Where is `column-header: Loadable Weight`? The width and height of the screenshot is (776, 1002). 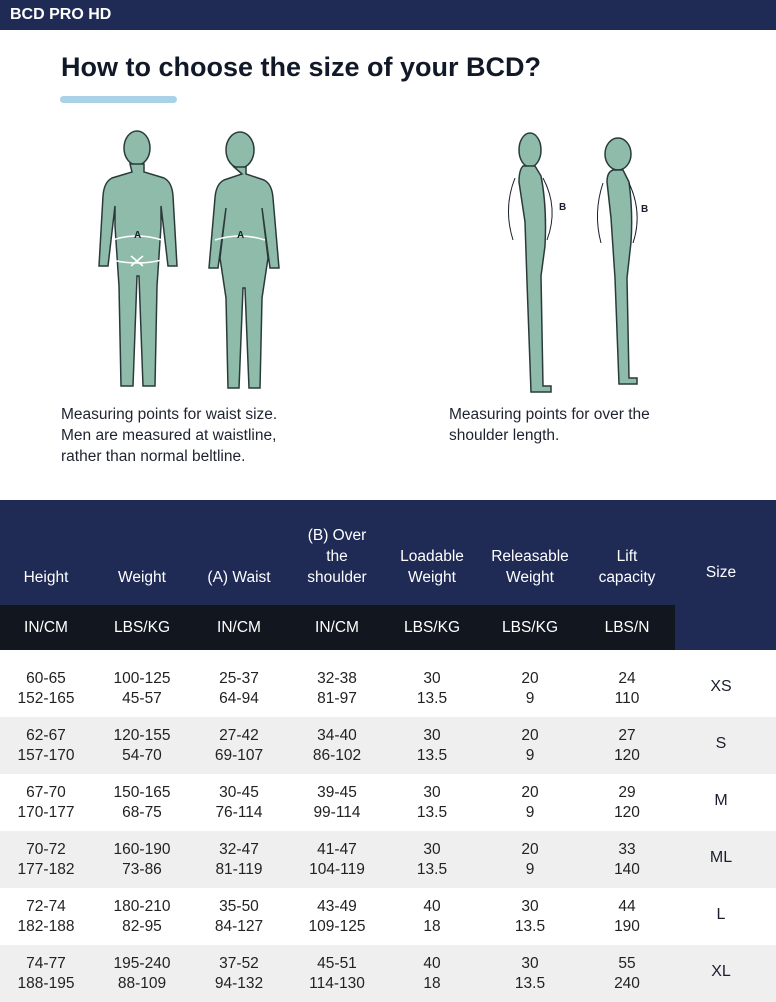 column-header: Loadable Weight is located at coordinates (432, 567).